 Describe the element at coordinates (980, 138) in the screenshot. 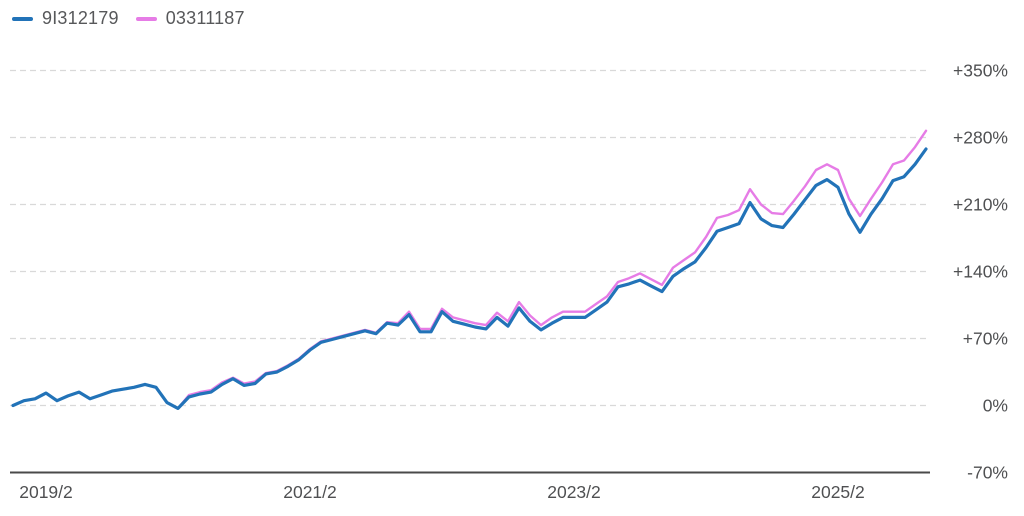

I see `y-axis-label-280: +280%` at that location.